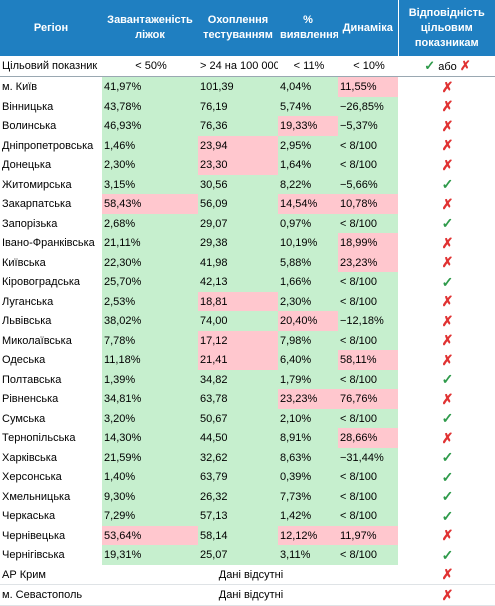  What do you see at coordinates (28, 106) in the screenshot?
I see `region-name: Вінницька` at bounding box center [28, 106].